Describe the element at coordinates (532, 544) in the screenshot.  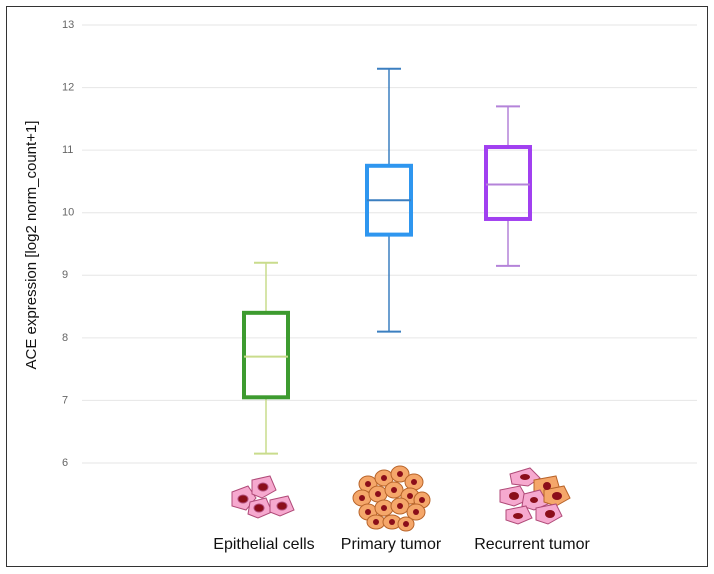
I see `x-tick-label: Recurrent tumor` at that location.